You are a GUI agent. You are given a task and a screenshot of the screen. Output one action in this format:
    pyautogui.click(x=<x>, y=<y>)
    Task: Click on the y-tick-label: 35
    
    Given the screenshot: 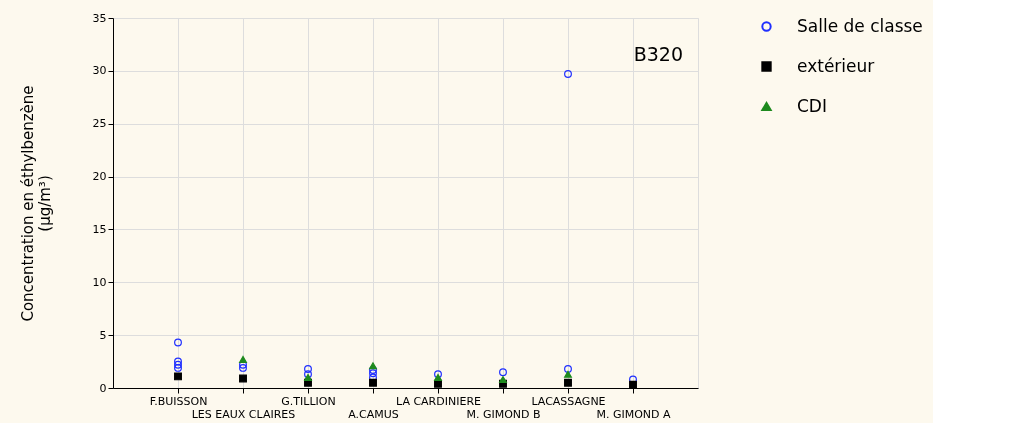 What is the action you would take?
    pyautogui.click(x=99, y=18)
    